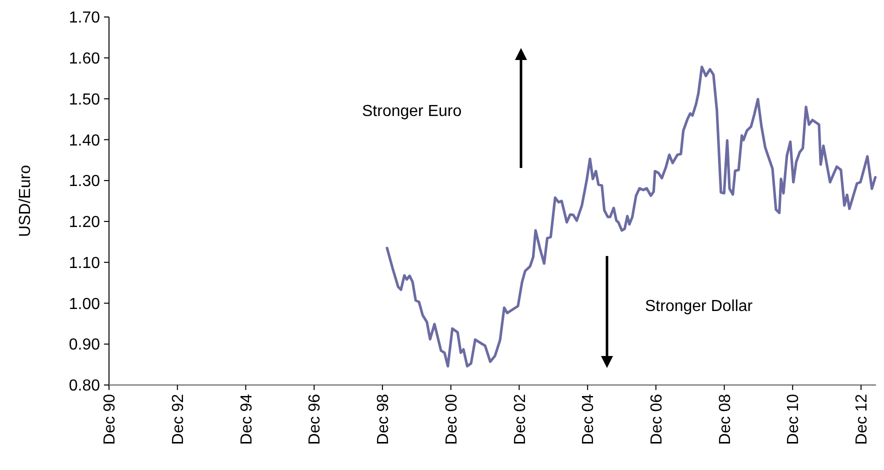  What do you see at coordinates (110, 419) in the screenshot?
I see `x-tick-label: Dec 90` at bounding box center [110, 419].